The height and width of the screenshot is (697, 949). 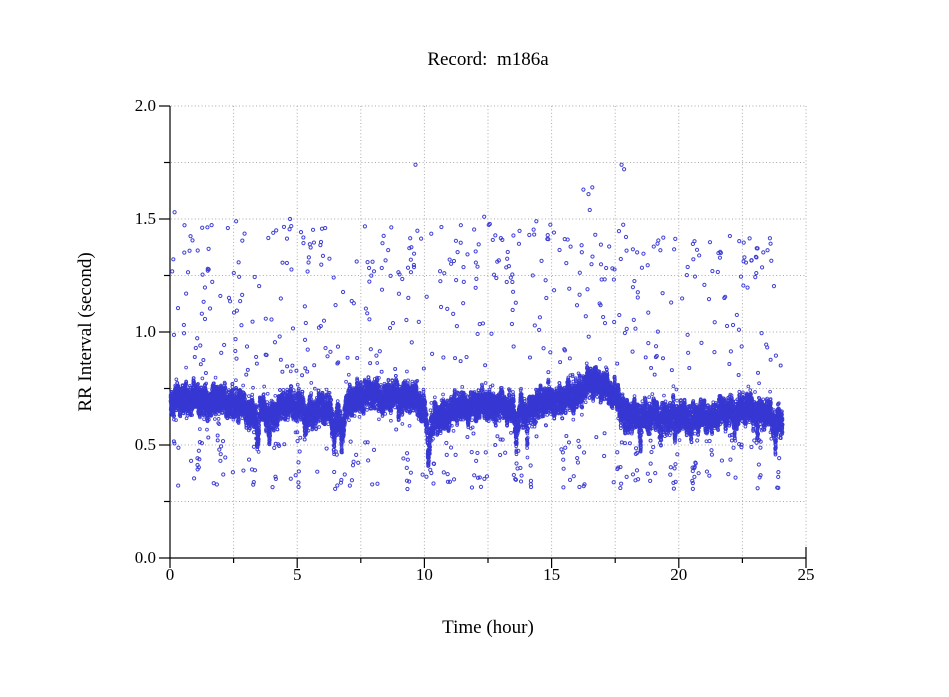 I want to click on x-tick-label: 5, so click(x=297, y=574).